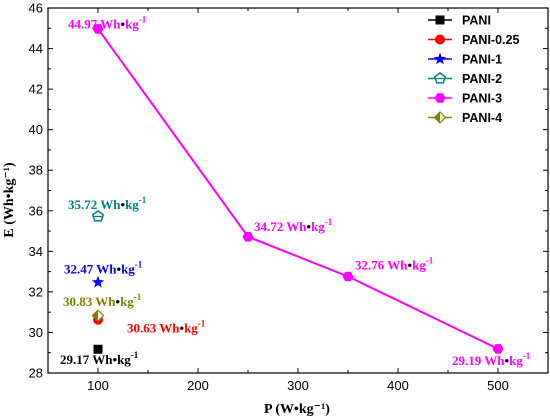 This screenshot has height=419, width=550. I want to click on y-tick-label: 32, so click(36, 291).